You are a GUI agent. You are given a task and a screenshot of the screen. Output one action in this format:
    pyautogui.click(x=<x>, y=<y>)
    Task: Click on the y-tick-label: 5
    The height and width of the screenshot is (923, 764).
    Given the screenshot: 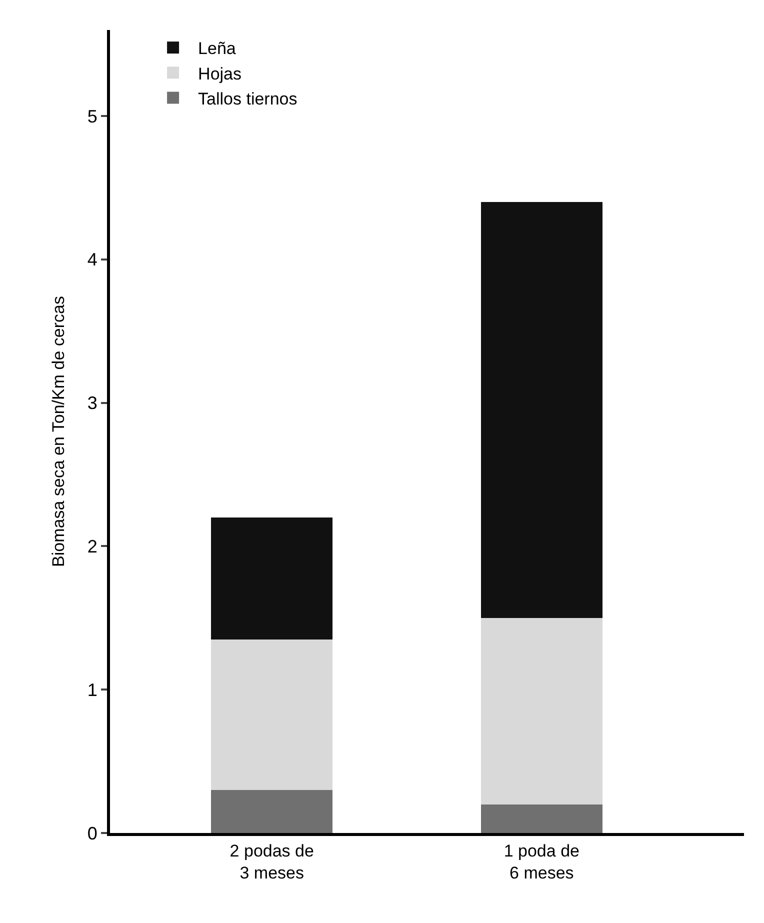 What is the action you would take?
    pyautogui.click(x=92, y=116)
    